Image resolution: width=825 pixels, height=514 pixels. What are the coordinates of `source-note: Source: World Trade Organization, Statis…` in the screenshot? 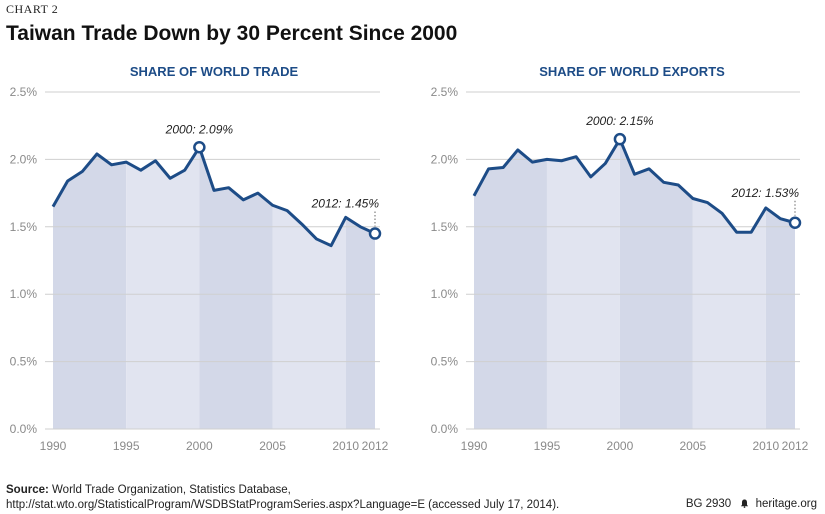 It's located at (282, 498).